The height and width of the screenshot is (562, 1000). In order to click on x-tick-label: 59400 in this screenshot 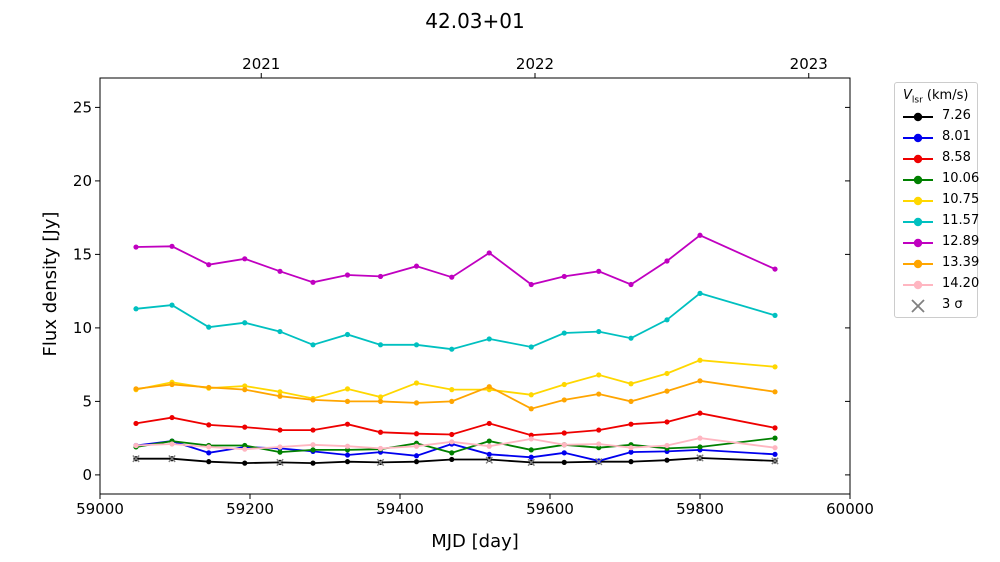, I will do `click(400, 509)`.